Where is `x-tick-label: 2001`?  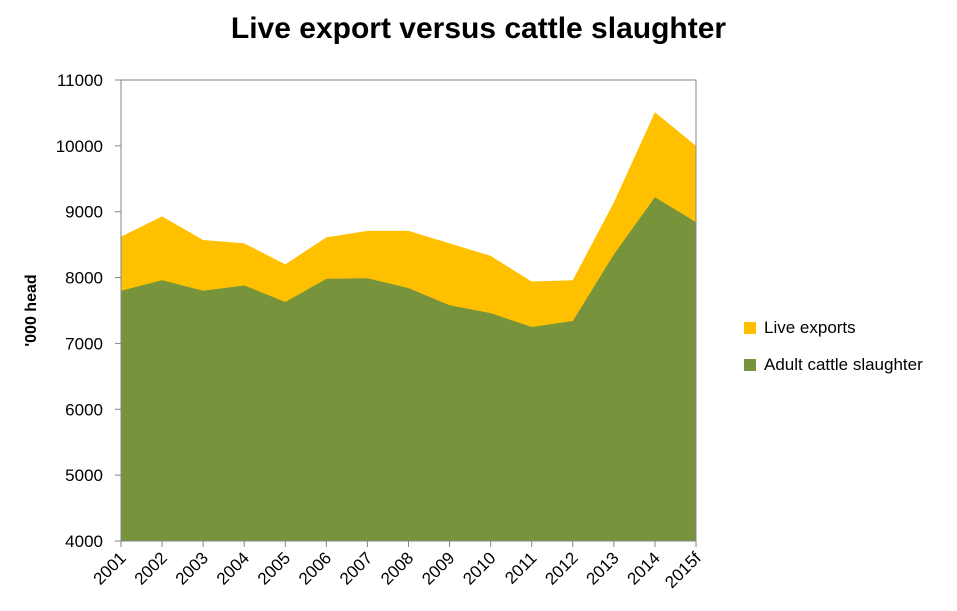 x-tick-label: 2001 is located at coordinates (110, 568).